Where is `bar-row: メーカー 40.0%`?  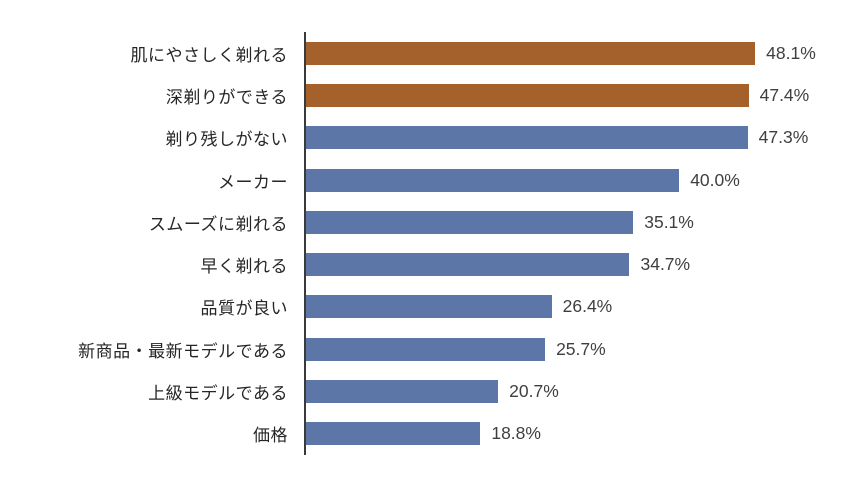
bar-row: メーカー 40.0% is located at coordinates (432, 180).